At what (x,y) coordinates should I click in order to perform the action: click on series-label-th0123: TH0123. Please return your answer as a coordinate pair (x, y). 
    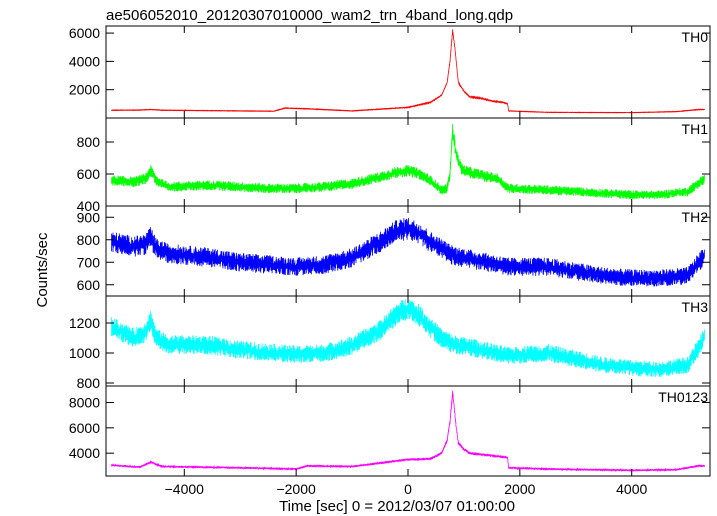
    Looking at the image, I should click on (683, 397).